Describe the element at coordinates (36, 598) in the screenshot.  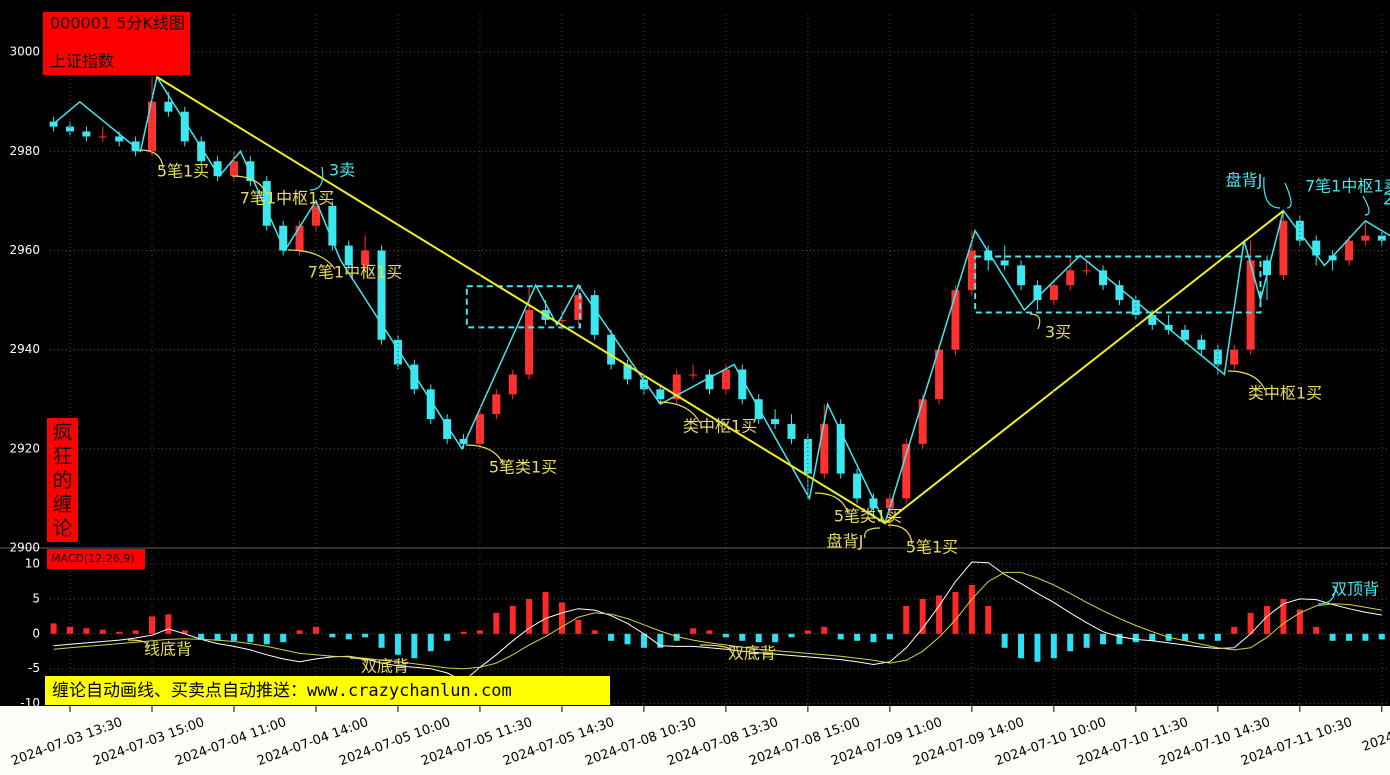
I see `y-tick-label: 5` at that location.